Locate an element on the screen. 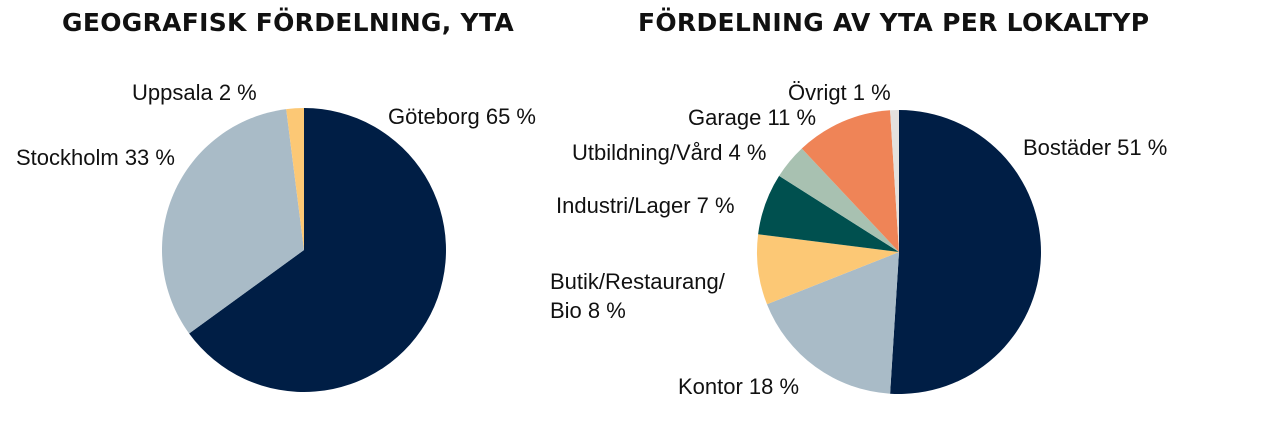  slice-label-stockholm: Stockholm 33 % is located at coordinates (95, 157).